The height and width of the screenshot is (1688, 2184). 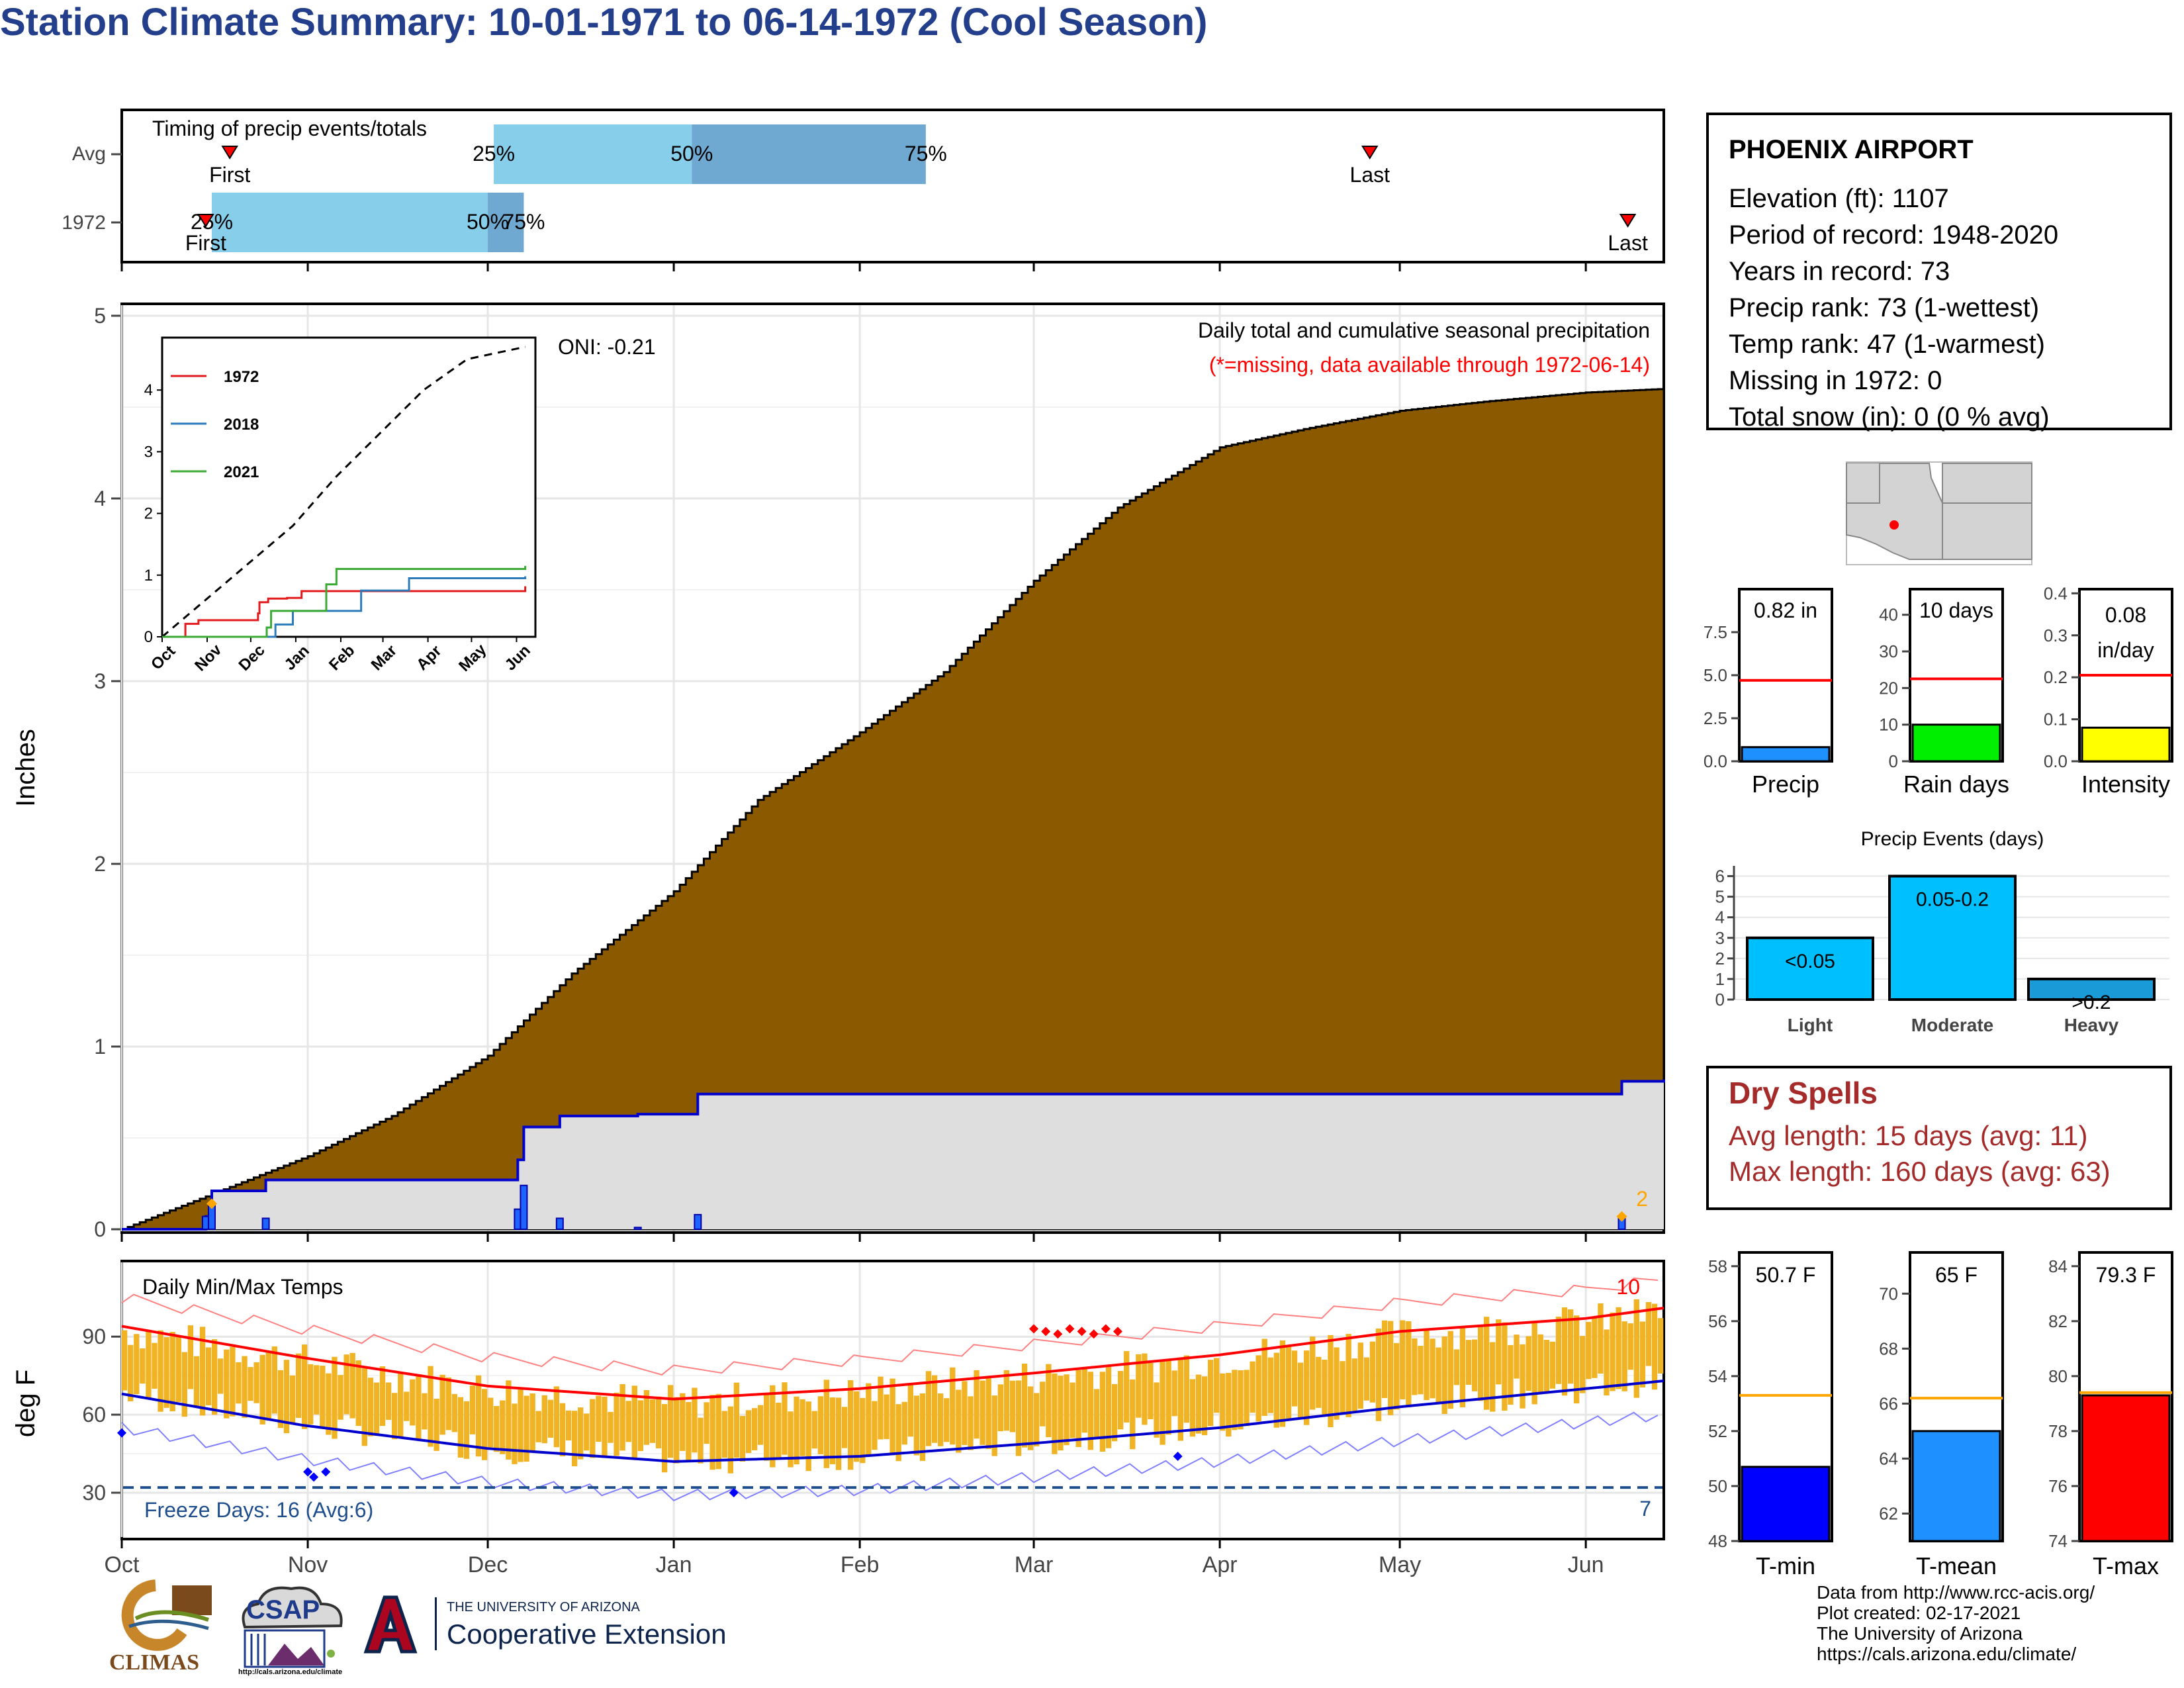 What do you see at coordinates (212, 222) in the screenshot?
I see `timing-p25-label: 25%` at bounding box center [212, 222].